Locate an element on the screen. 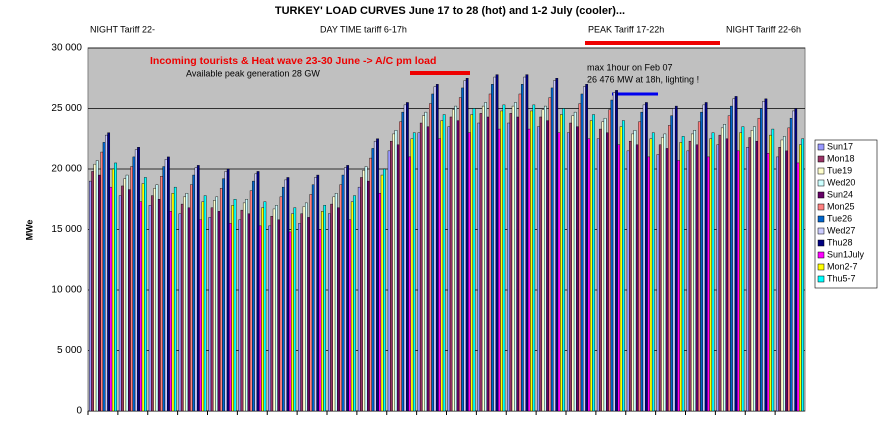 This screenshot has height=423, width=878. annotation: Available peak generation 28 GW is located at coordinates (253, 73).